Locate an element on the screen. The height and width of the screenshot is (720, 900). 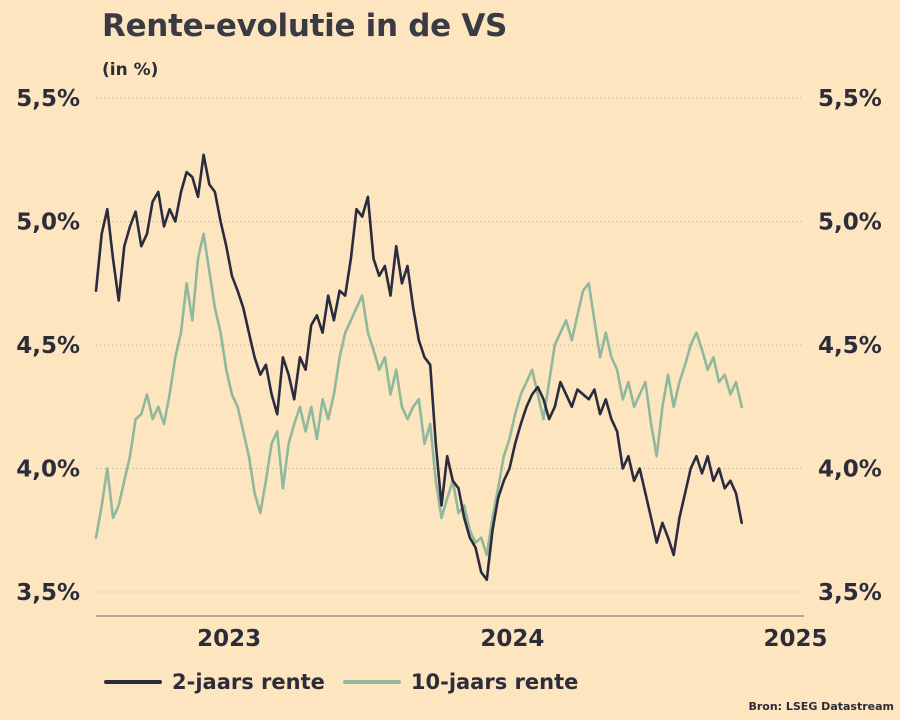
legend-item-2y: 2-jaars rente is located at coordinates (214, 682).